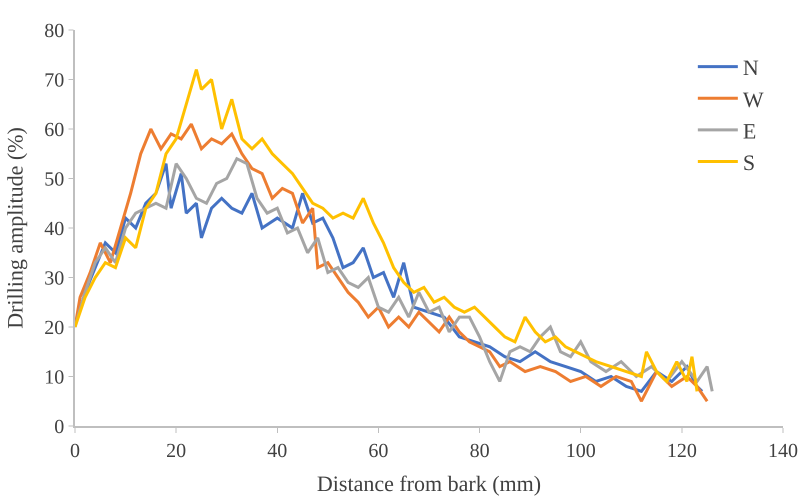 The height and width of the screenshot is (504, 810). What do you see at coordinates (59, 427) in the screenshot?
I see `y-tick-label: 0` at bounding box center [59, 427].